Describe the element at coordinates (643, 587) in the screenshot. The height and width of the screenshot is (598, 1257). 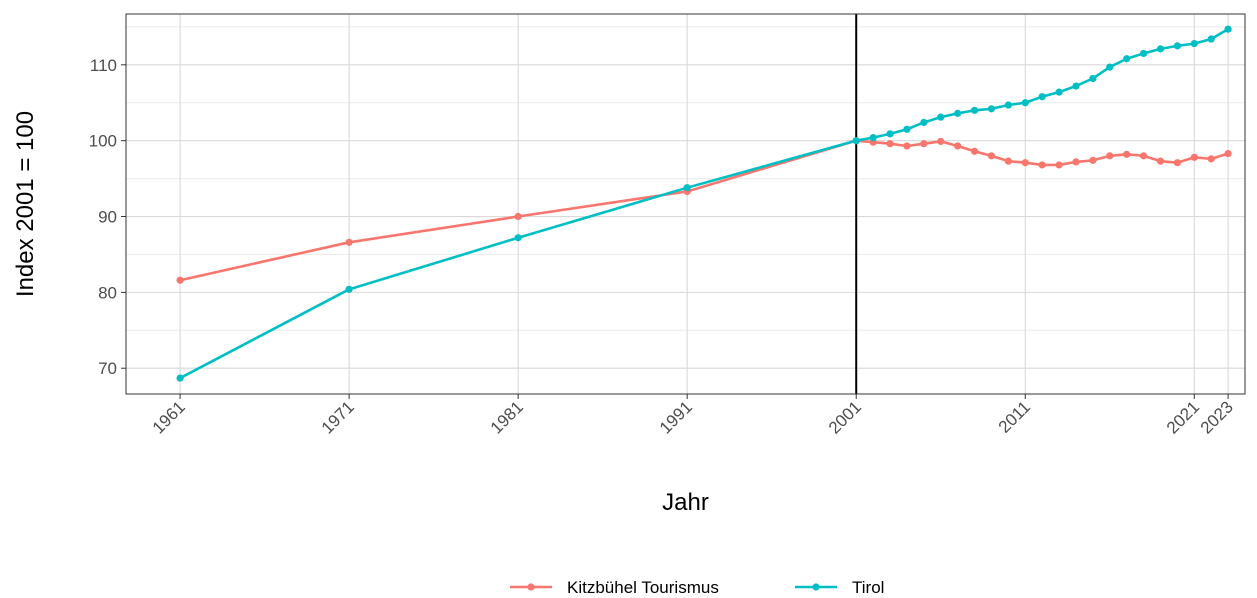
I see `legend-label: Kitzbühel Tourismus` at that location.